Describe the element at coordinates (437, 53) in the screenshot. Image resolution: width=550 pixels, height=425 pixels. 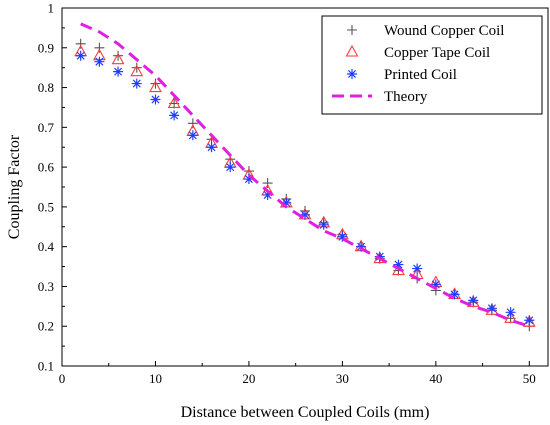
I see `legend-label: Copper Tape Coil` at that location.